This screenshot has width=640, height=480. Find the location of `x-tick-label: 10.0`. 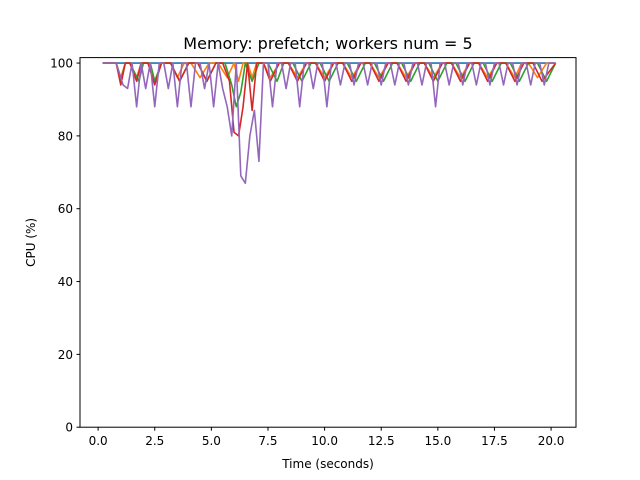

x-tick-label: 10.0 is located at coordinates (324, 441).